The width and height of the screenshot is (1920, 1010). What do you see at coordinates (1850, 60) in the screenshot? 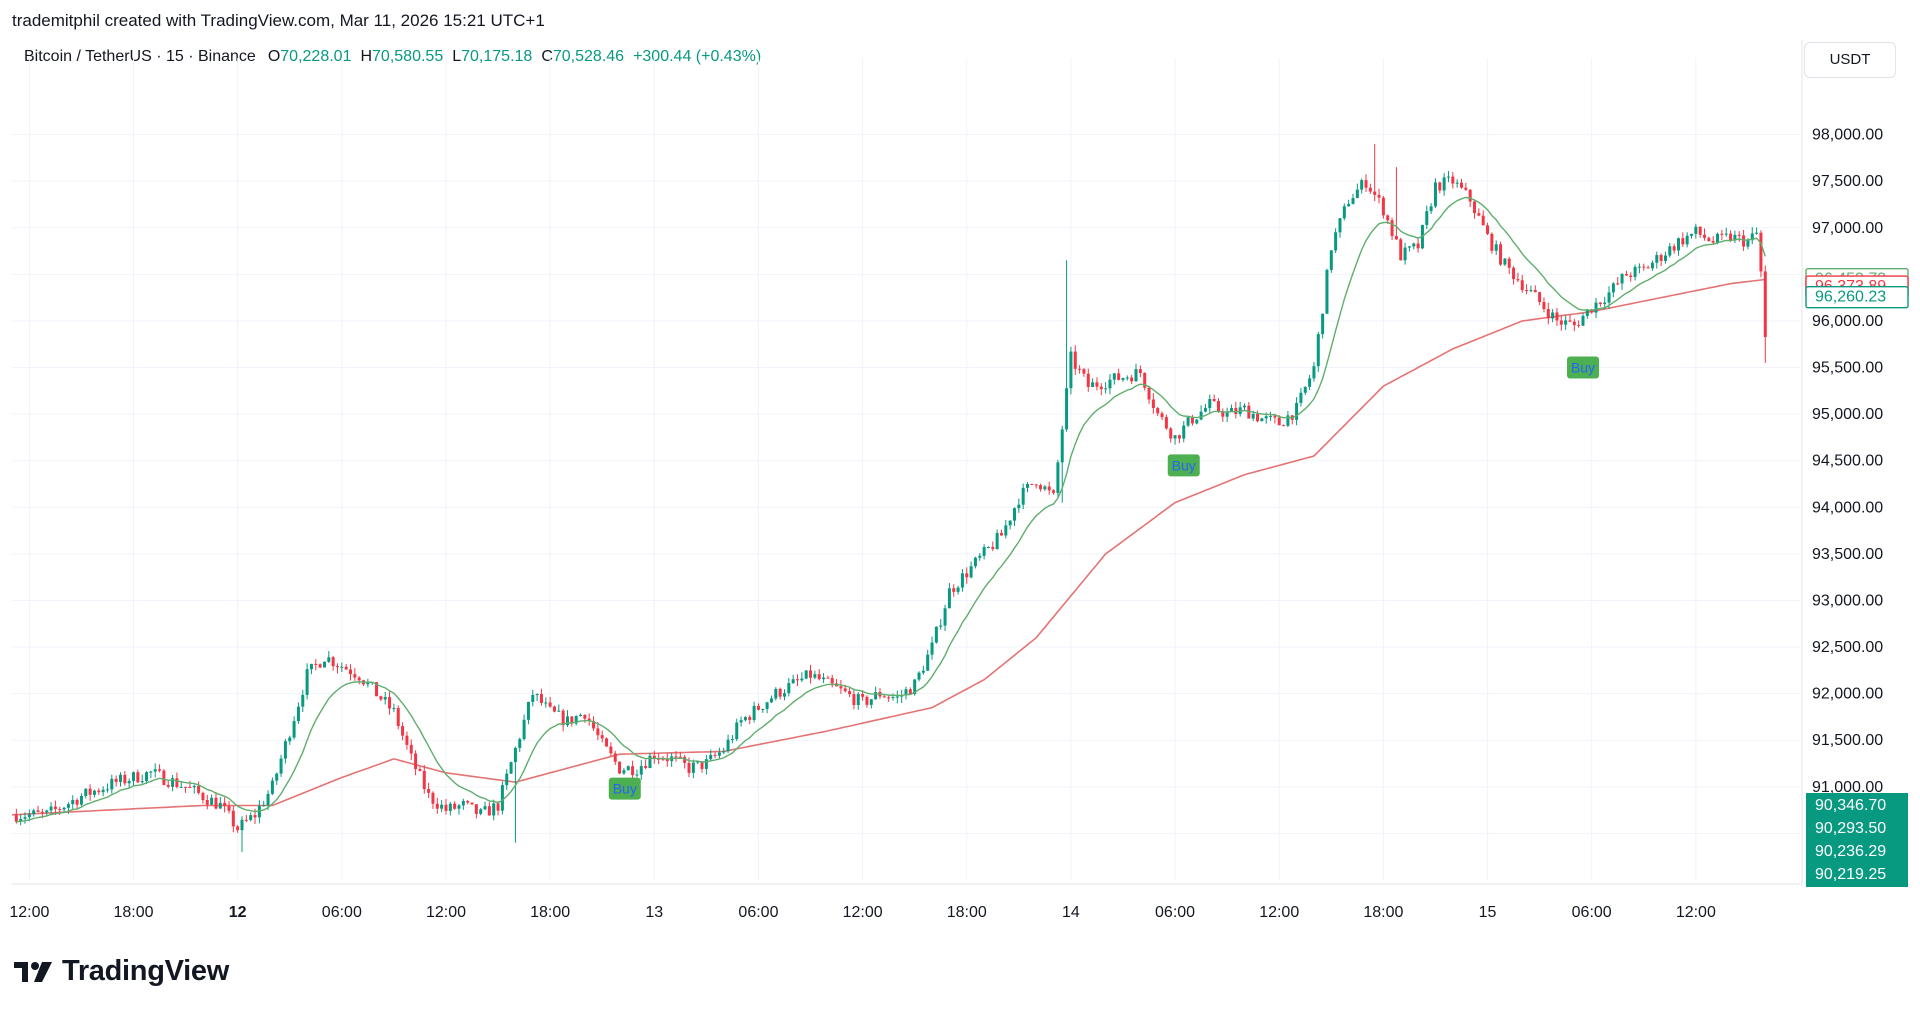
I see `currency-button: USDT` at bounding box center [1850, 60].